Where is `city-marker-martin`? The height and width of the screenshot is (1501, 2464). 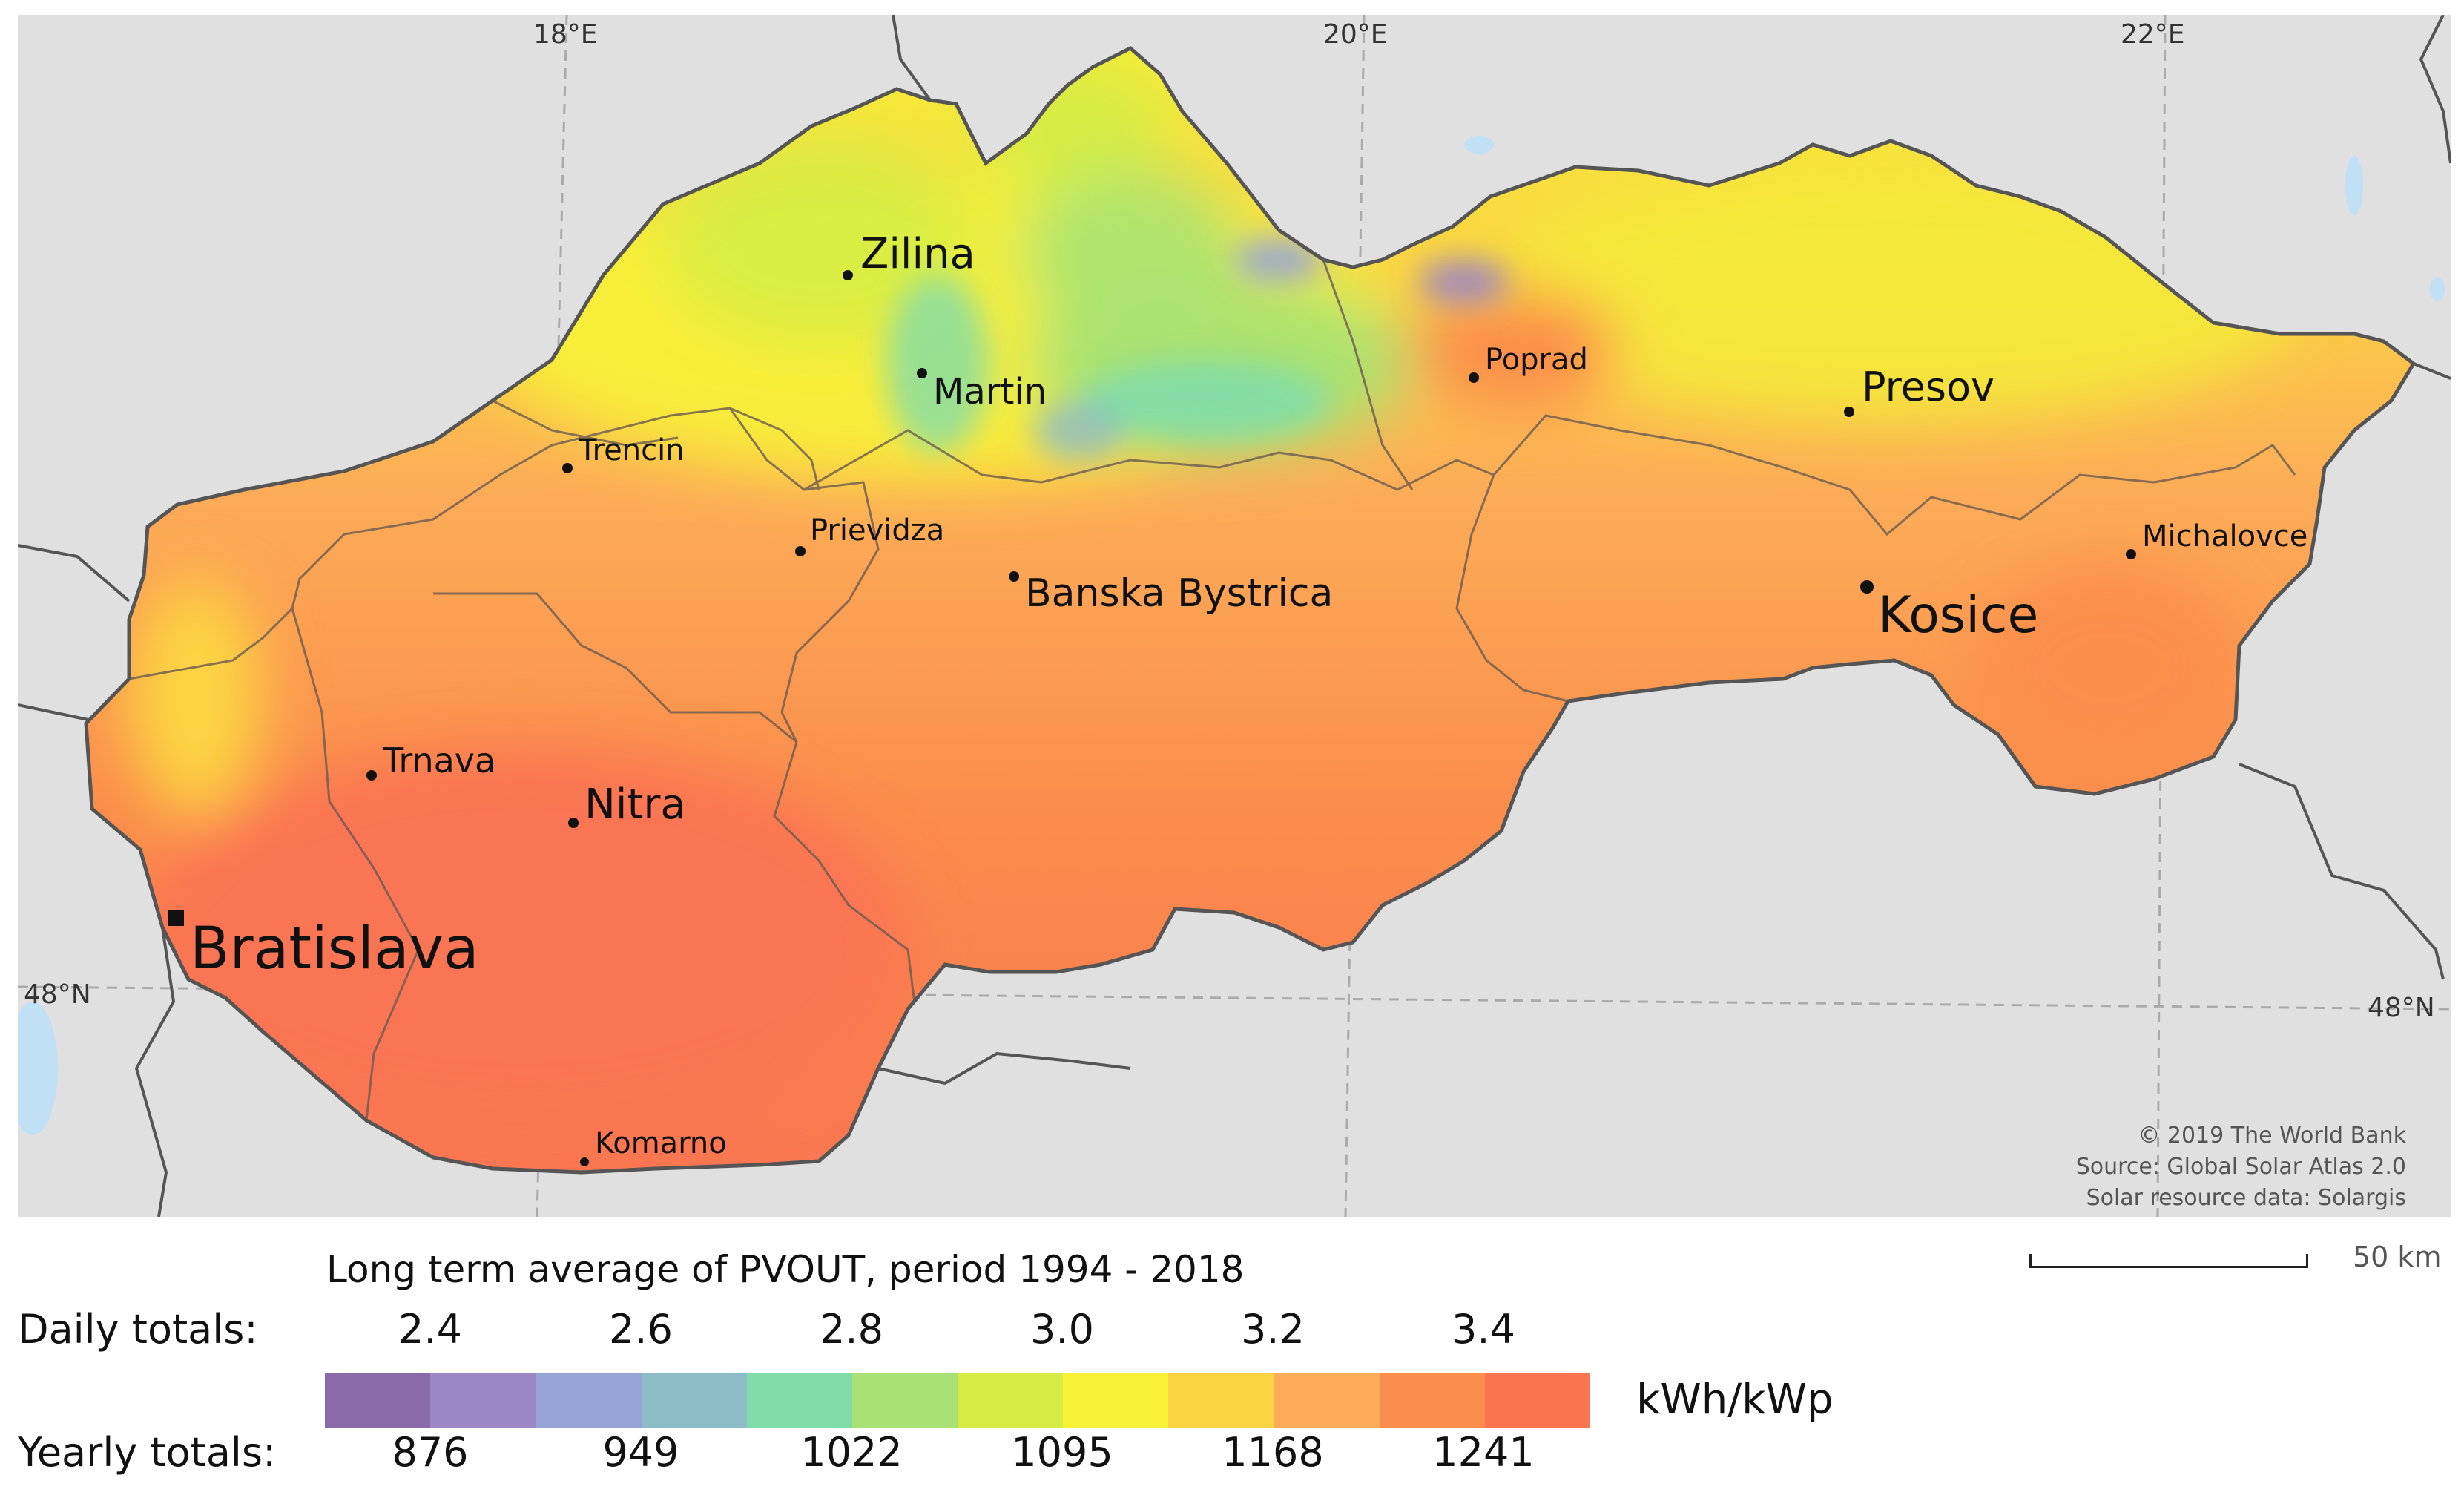 city-marker-martin is located at coordinates (922, 373).